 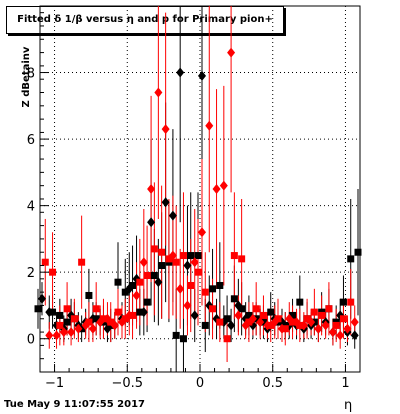 I want to click on x-tick-label: −1, so click(x=54, y=383).